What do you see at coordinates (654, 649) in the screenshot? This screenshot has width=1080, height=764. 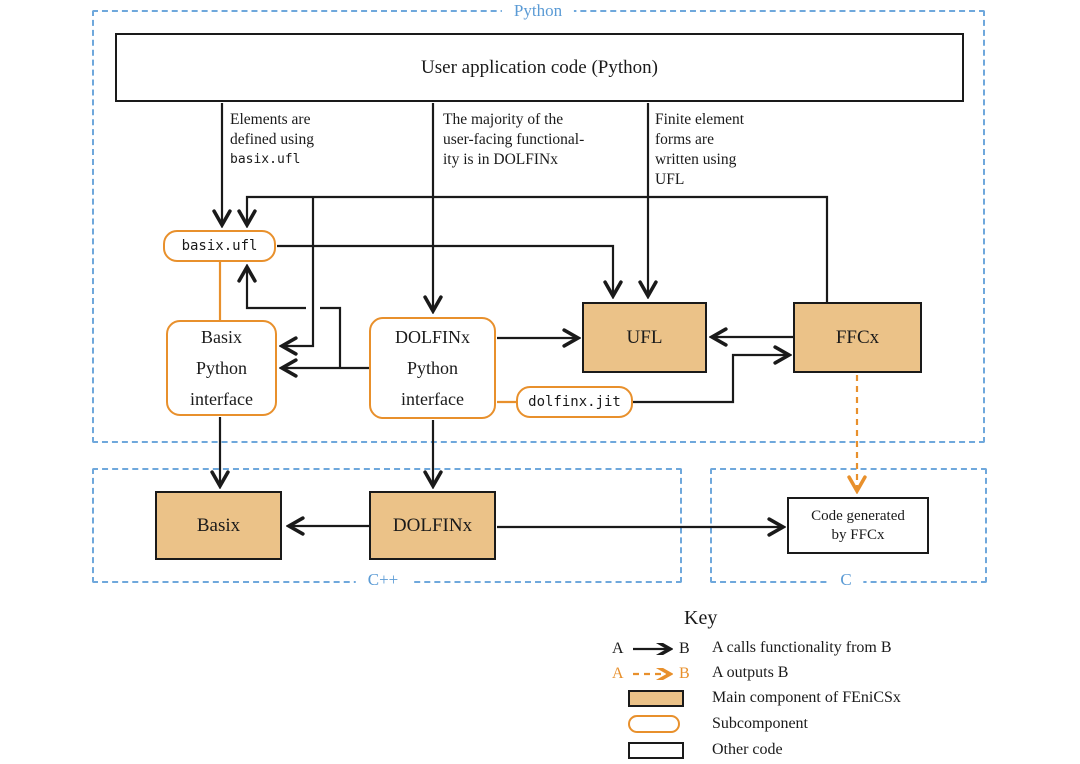 I see `solid-arrow-icon` at bounding box center [654, 649].